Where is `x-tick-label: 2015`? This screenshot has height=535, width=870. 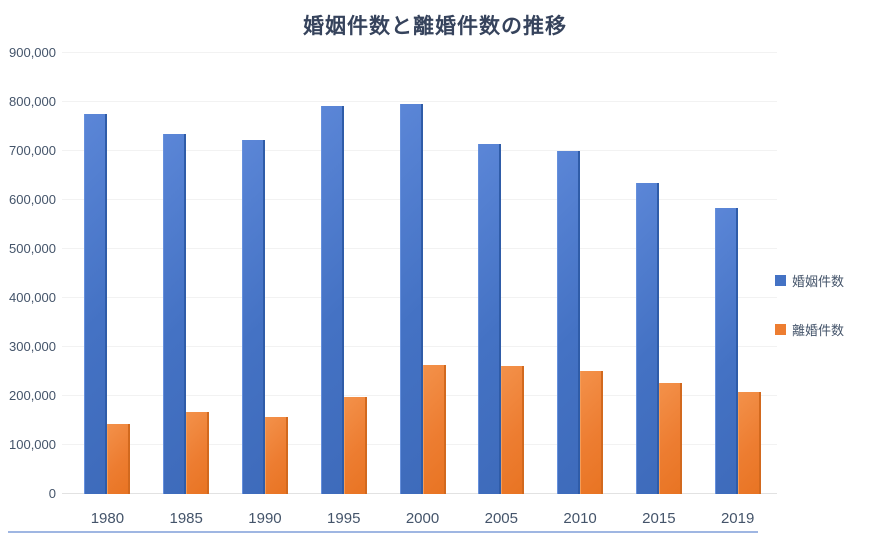 x-tick-label: 2015 is located at coordinates (659, 518).